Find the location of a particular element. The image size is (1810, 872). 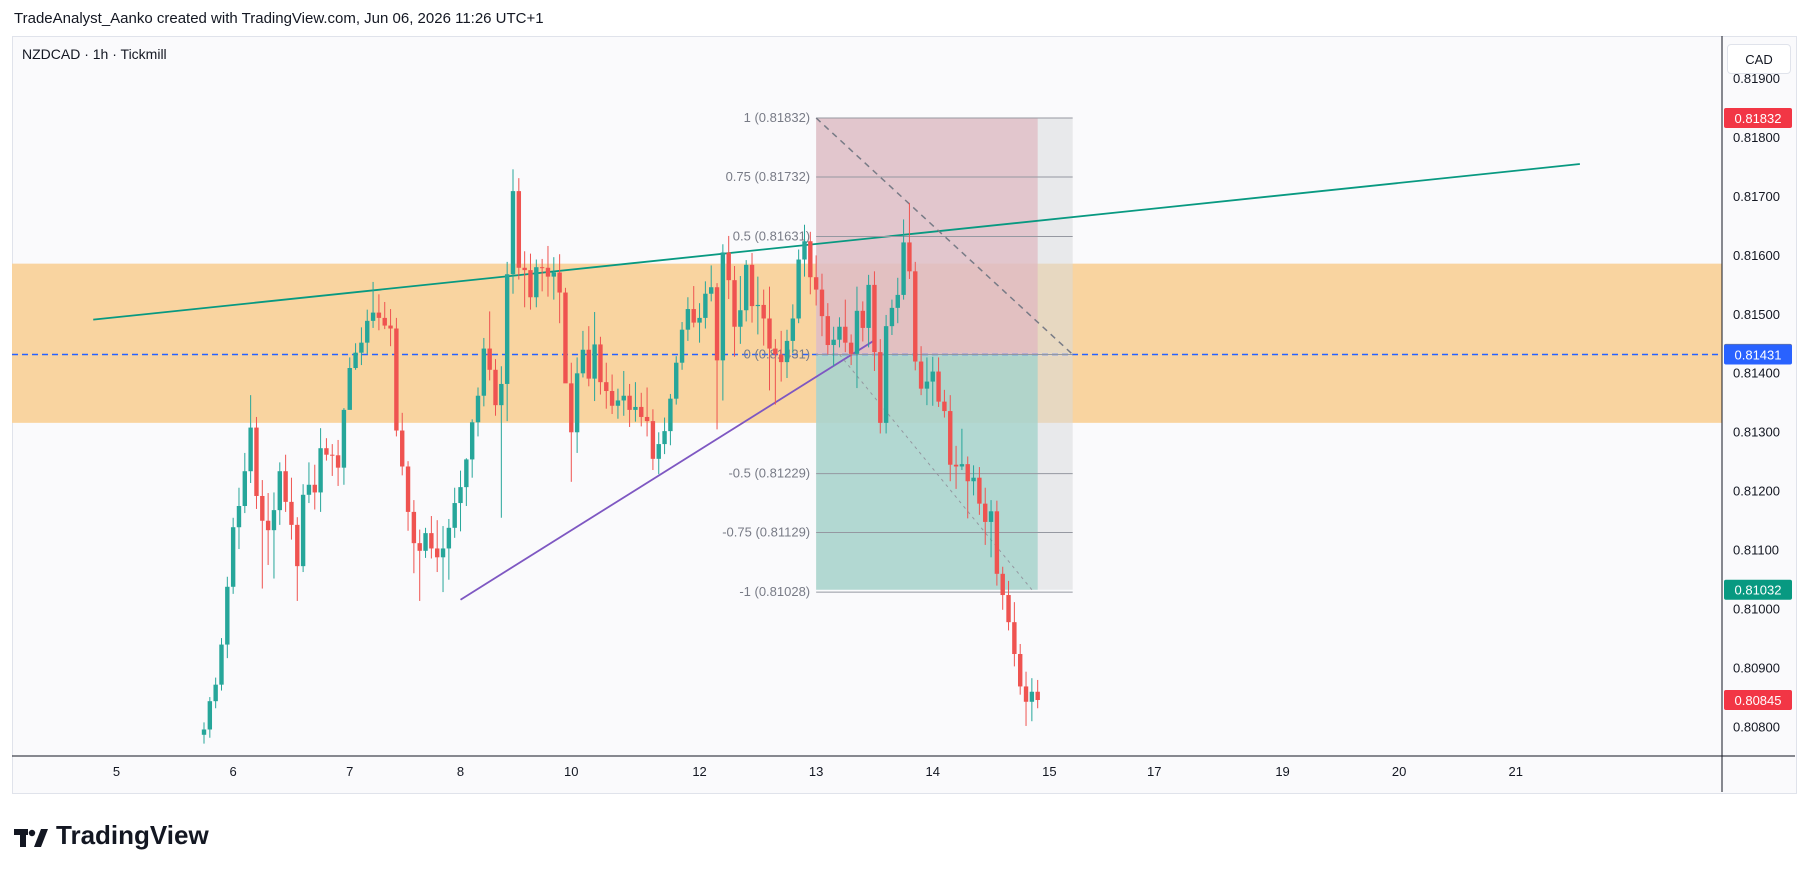

time-tick-label: 5 is located at coordinates (116, 771).